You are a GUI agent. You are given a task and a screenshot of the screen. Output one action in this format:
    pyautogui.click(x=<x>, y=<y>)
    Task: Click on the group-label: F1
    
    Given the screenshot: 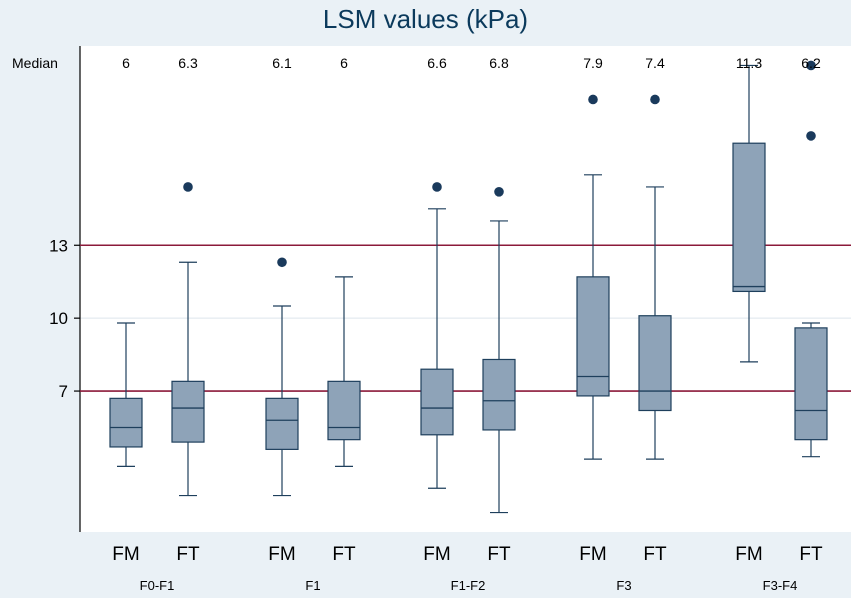 What is the action you would take?
    pyautogui.click(x=312, y=585)
    